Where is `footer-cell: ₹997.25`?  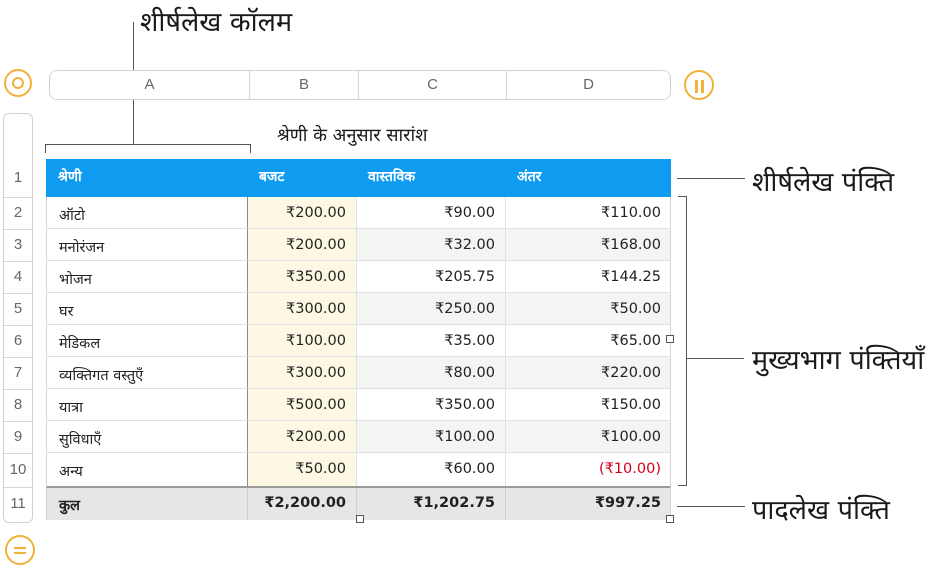 footer-cell: ₹997.25 is located at coordinates (588, 503).